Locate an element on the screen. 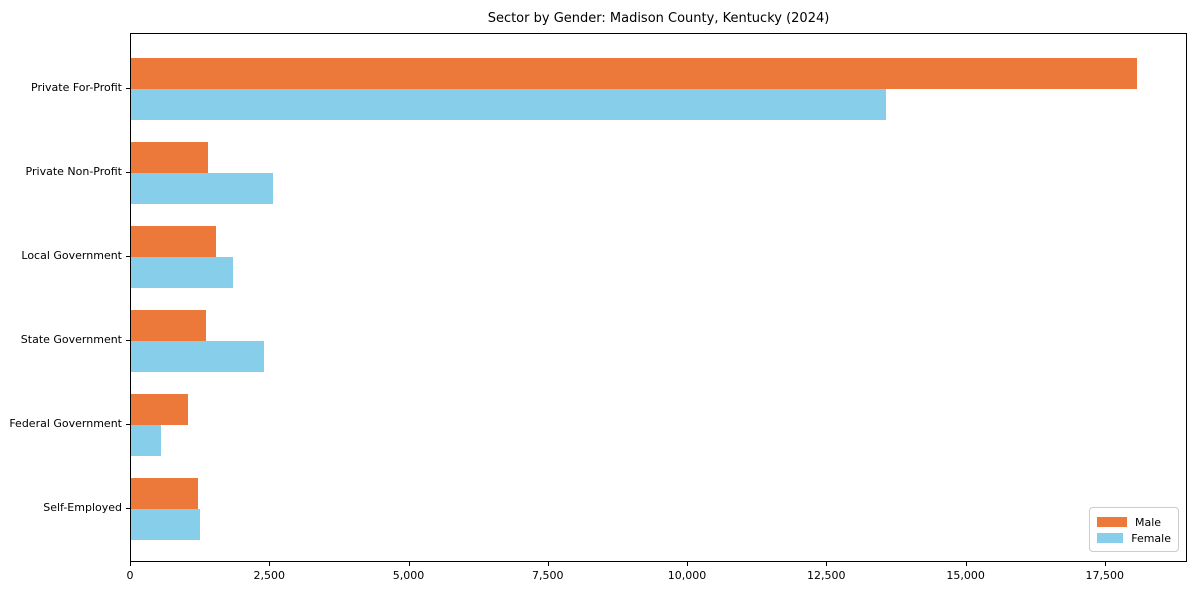 This screenshot has height=600, width=1200. x-tick-label: 12,500 is located at coordinates (826, 575).